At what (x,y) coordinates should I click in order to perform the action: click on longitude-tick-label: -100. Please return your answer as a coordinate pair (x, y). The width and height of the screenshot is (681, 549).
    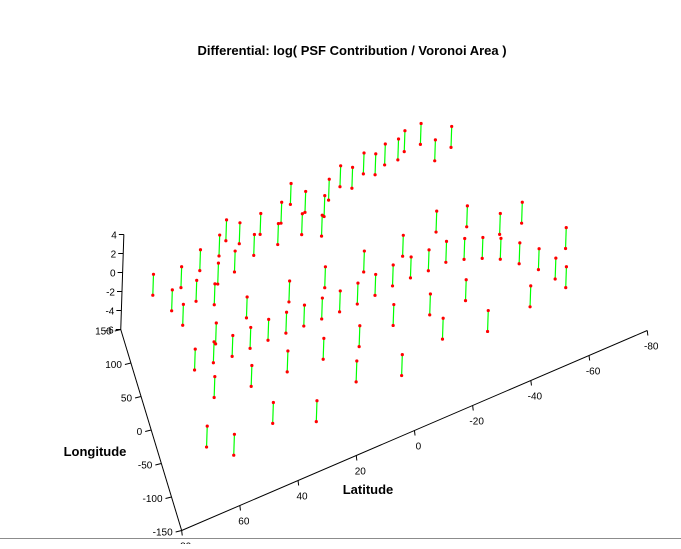
    Looking at the image, I should click on (152, 499).